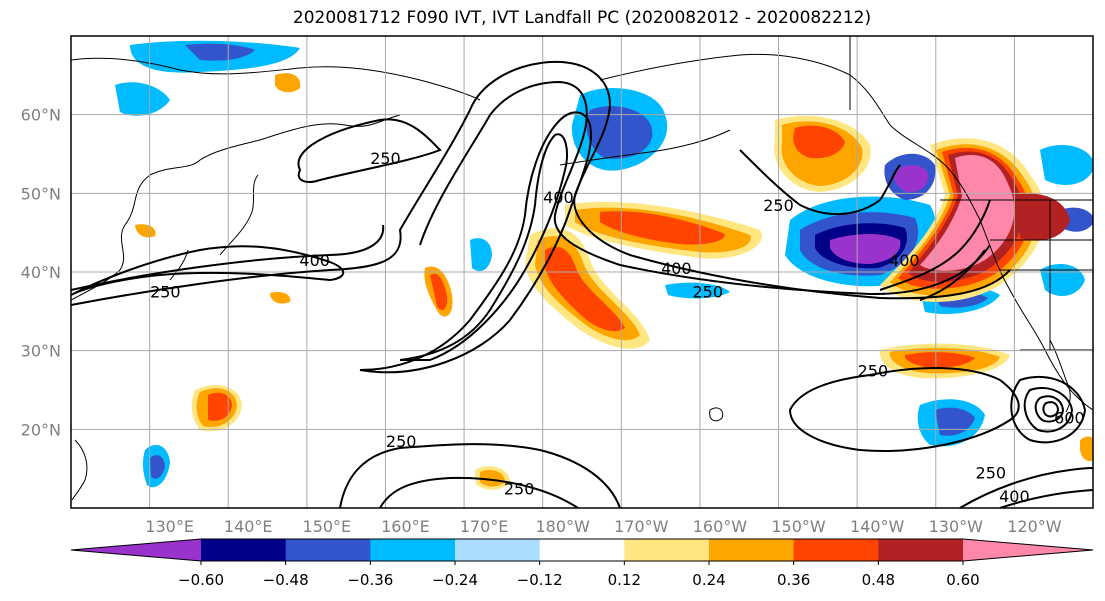 The height and width of the screenshot is (601, 1105). I want to click on ivt-contour-north-jet, so click(369, 150).